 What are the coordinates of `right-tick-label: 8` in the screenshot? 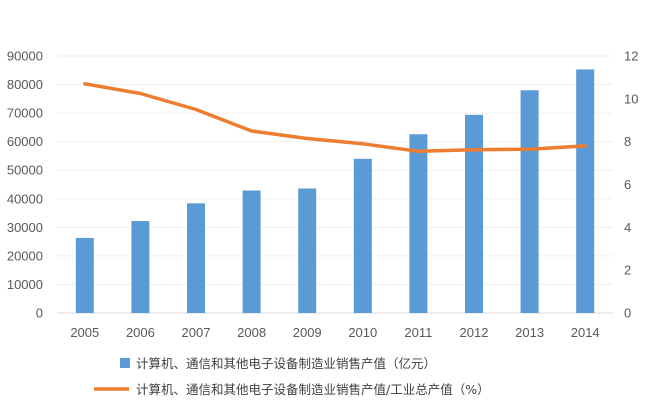 It's located at (627, 141).